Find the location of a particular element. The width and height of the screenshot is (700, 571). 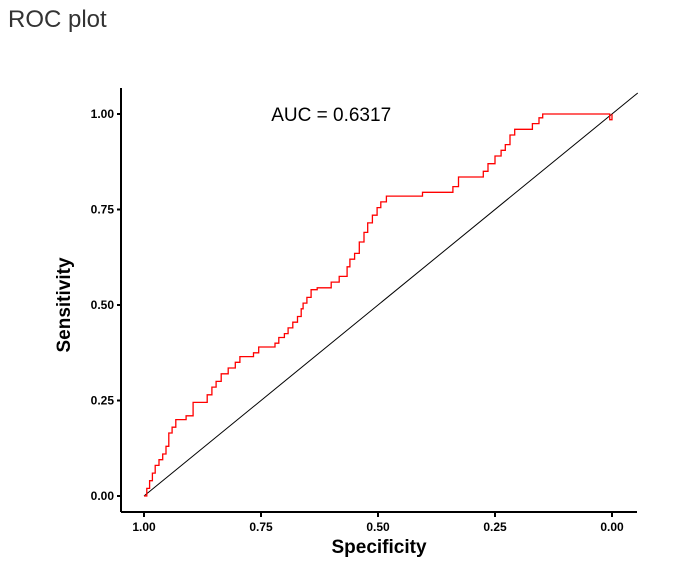

x-tick-label: 0.25 is located at coordinates (495, 527).